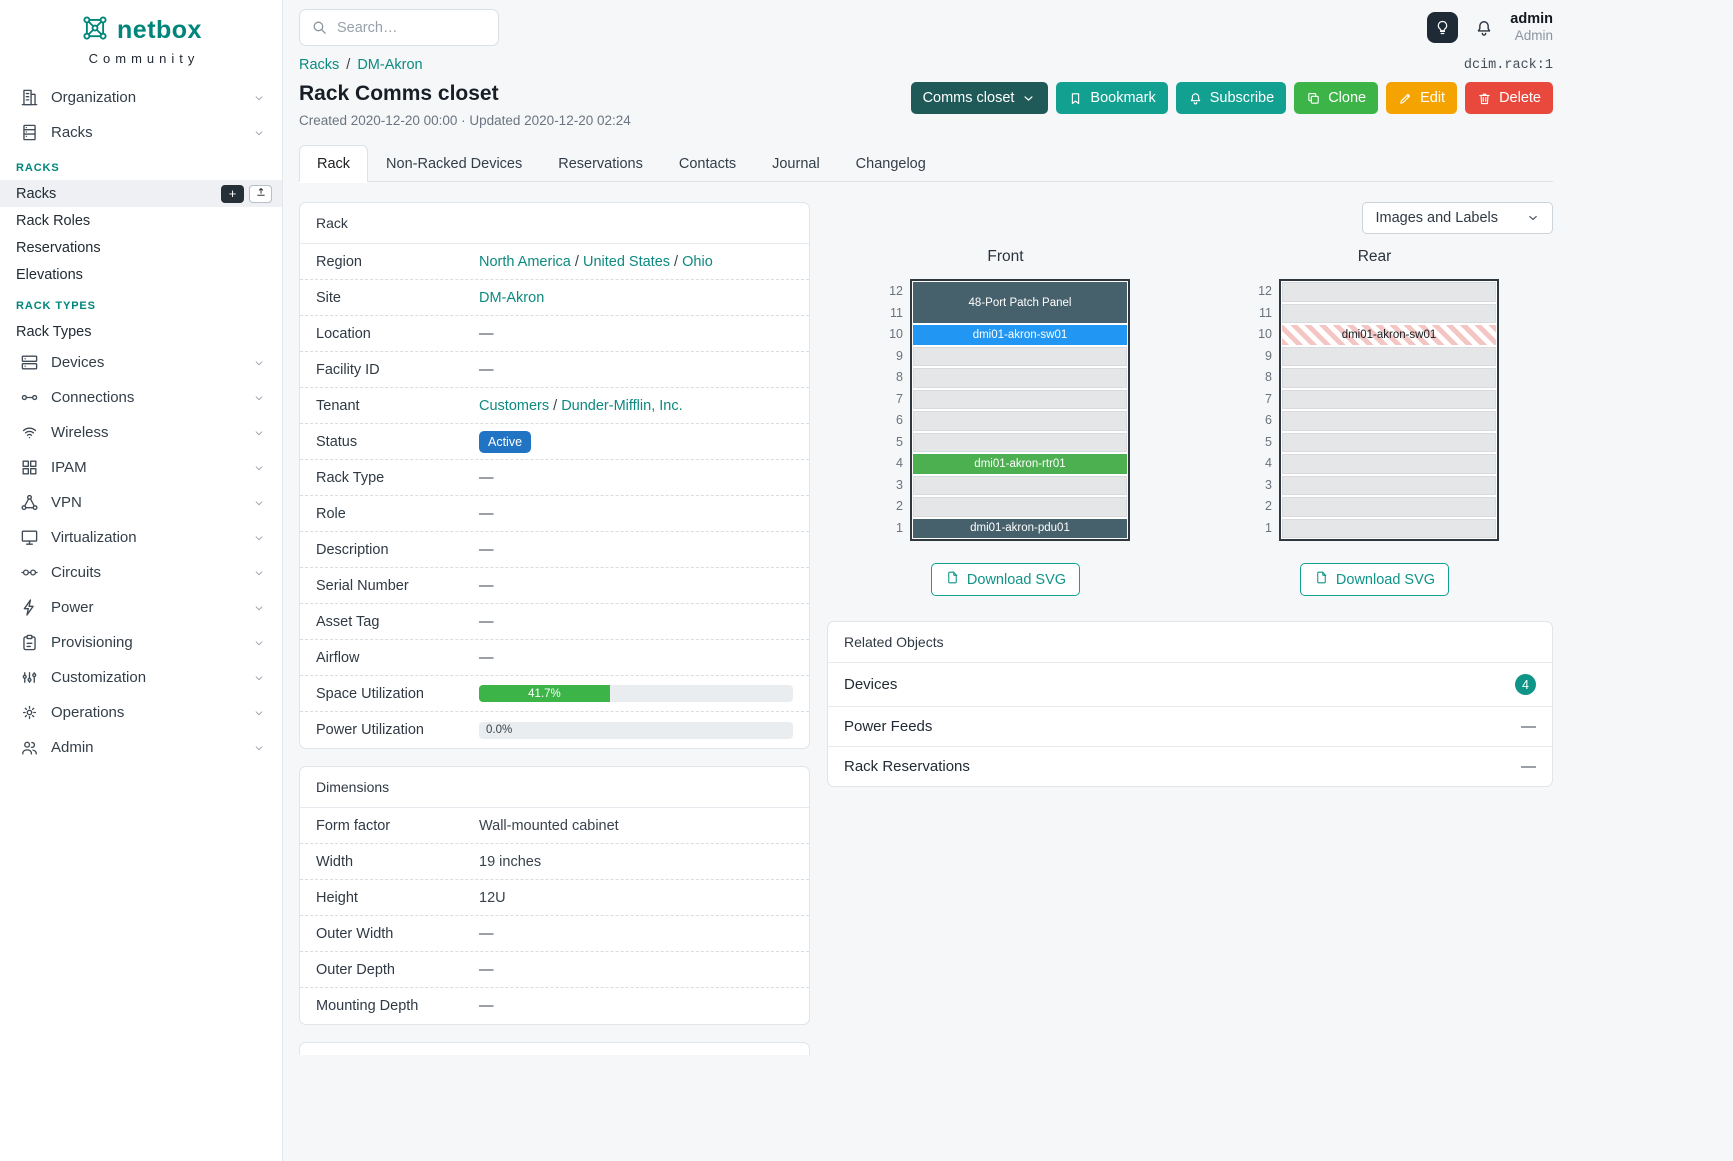 The width and height of the screenshot is (1733, 1161). I want to click on breadcrumb-row: Racks / DM-Akron dcim.rack:1, so click(926, 65).